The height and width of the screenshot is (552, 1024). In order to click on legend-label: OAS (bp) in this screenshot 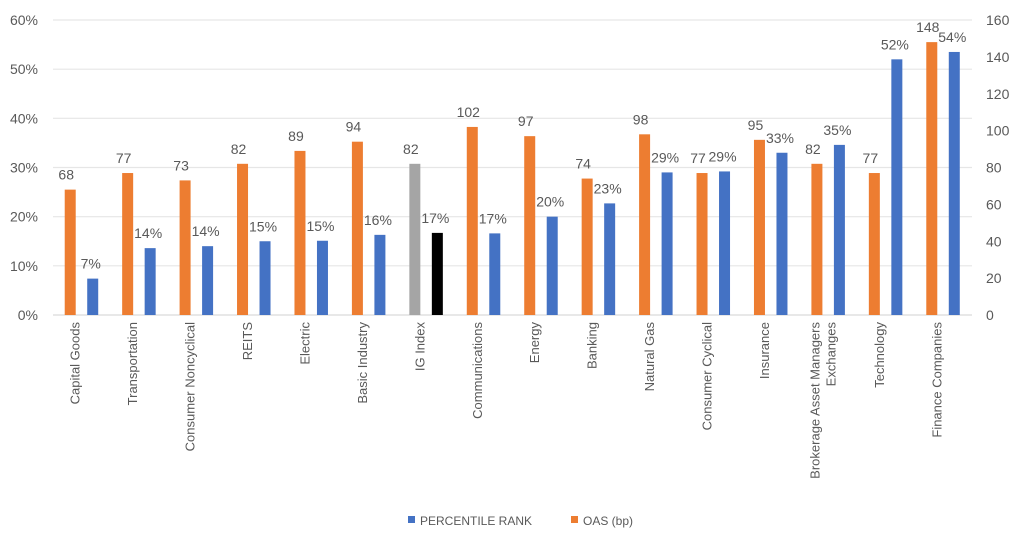, I will do `click(608, 521)`.